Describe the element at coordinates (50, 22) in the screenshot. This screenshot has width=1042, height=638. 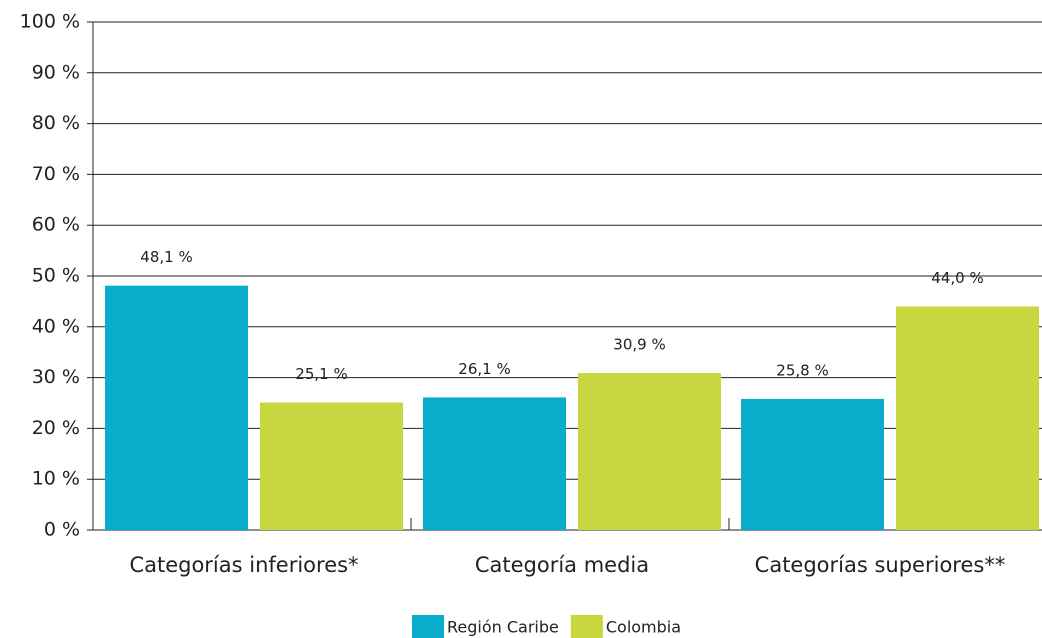
I see `y-tick-label: 100 %` at that location.